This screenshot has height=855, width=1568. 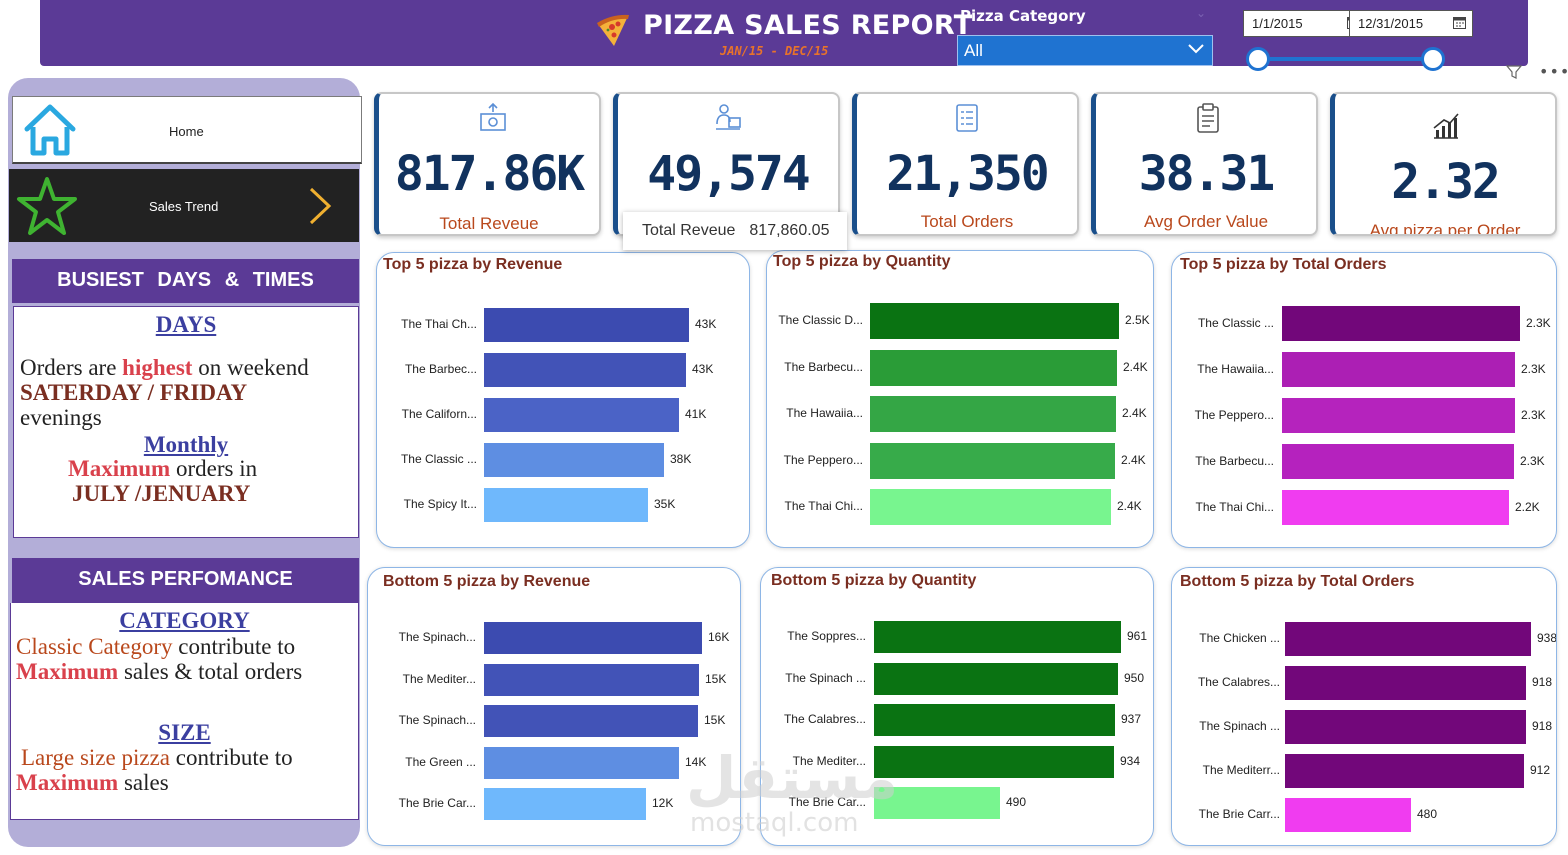 What do you see at coordinates (184, 620) in the screenshot?
I see `category-heading: CATEGORY` at bounding box center [184, 620].